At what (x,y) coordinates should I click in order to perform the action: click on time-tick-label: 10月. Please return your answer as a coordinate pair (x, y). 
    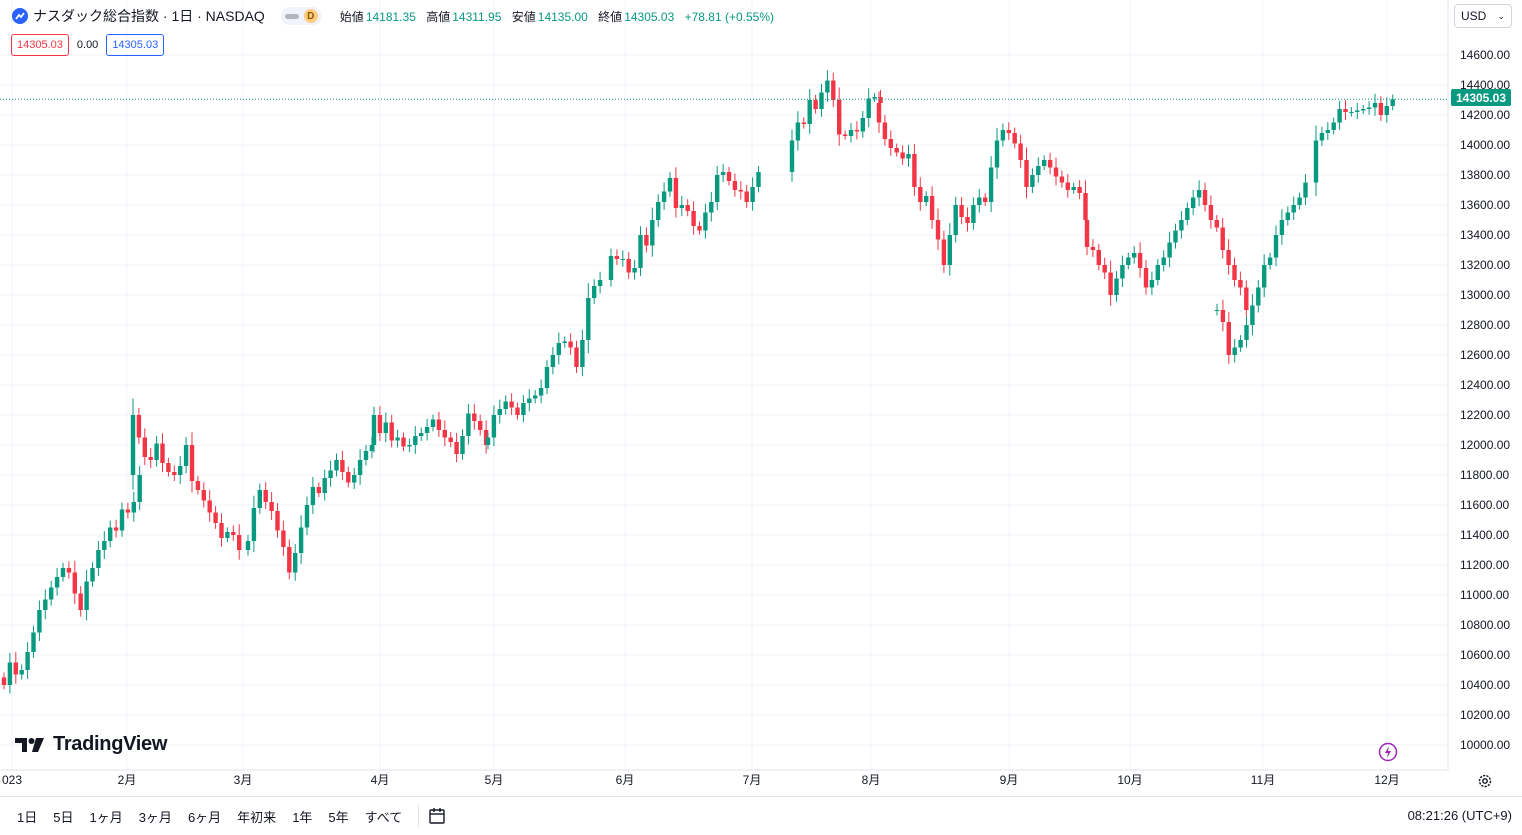
    Looking at the image, I should click on (1129, 780).